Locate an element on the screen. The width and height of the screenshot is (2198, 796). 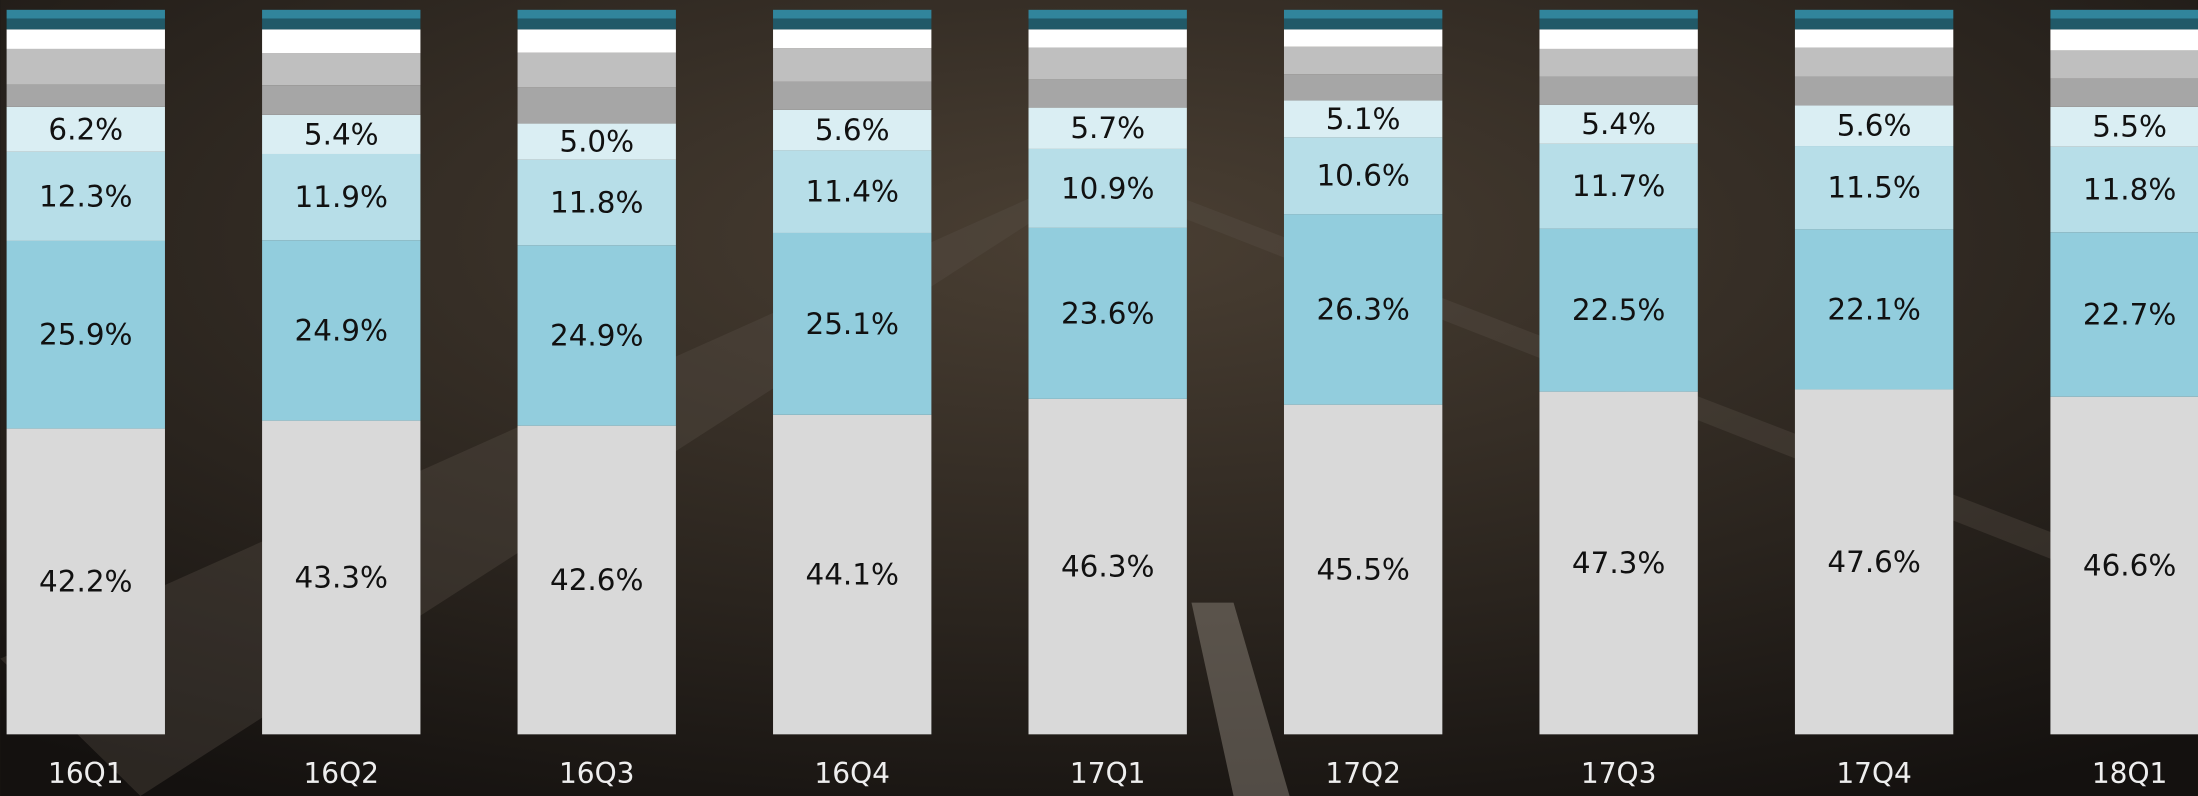
data-label: 42.6% is located at coordinates (596, 580).